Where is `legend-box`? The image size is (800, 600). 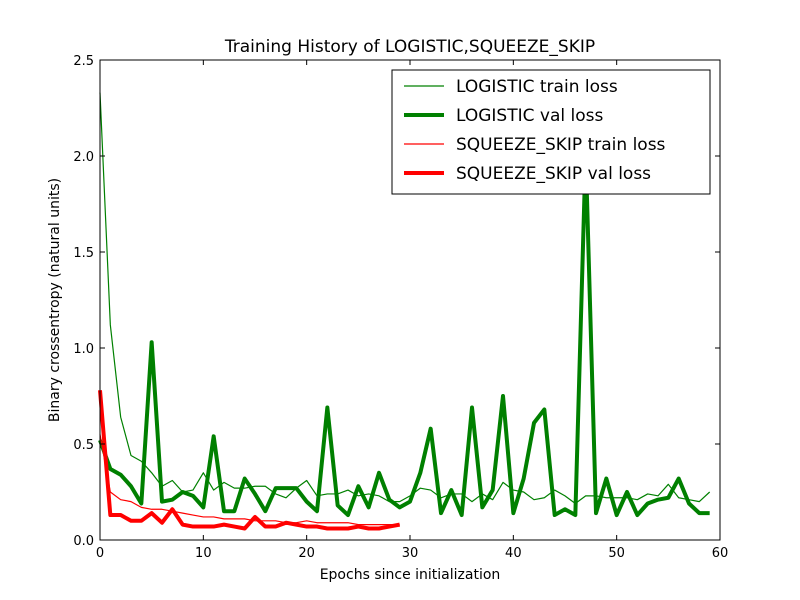
legend-box is located at coordinates (551, 132).